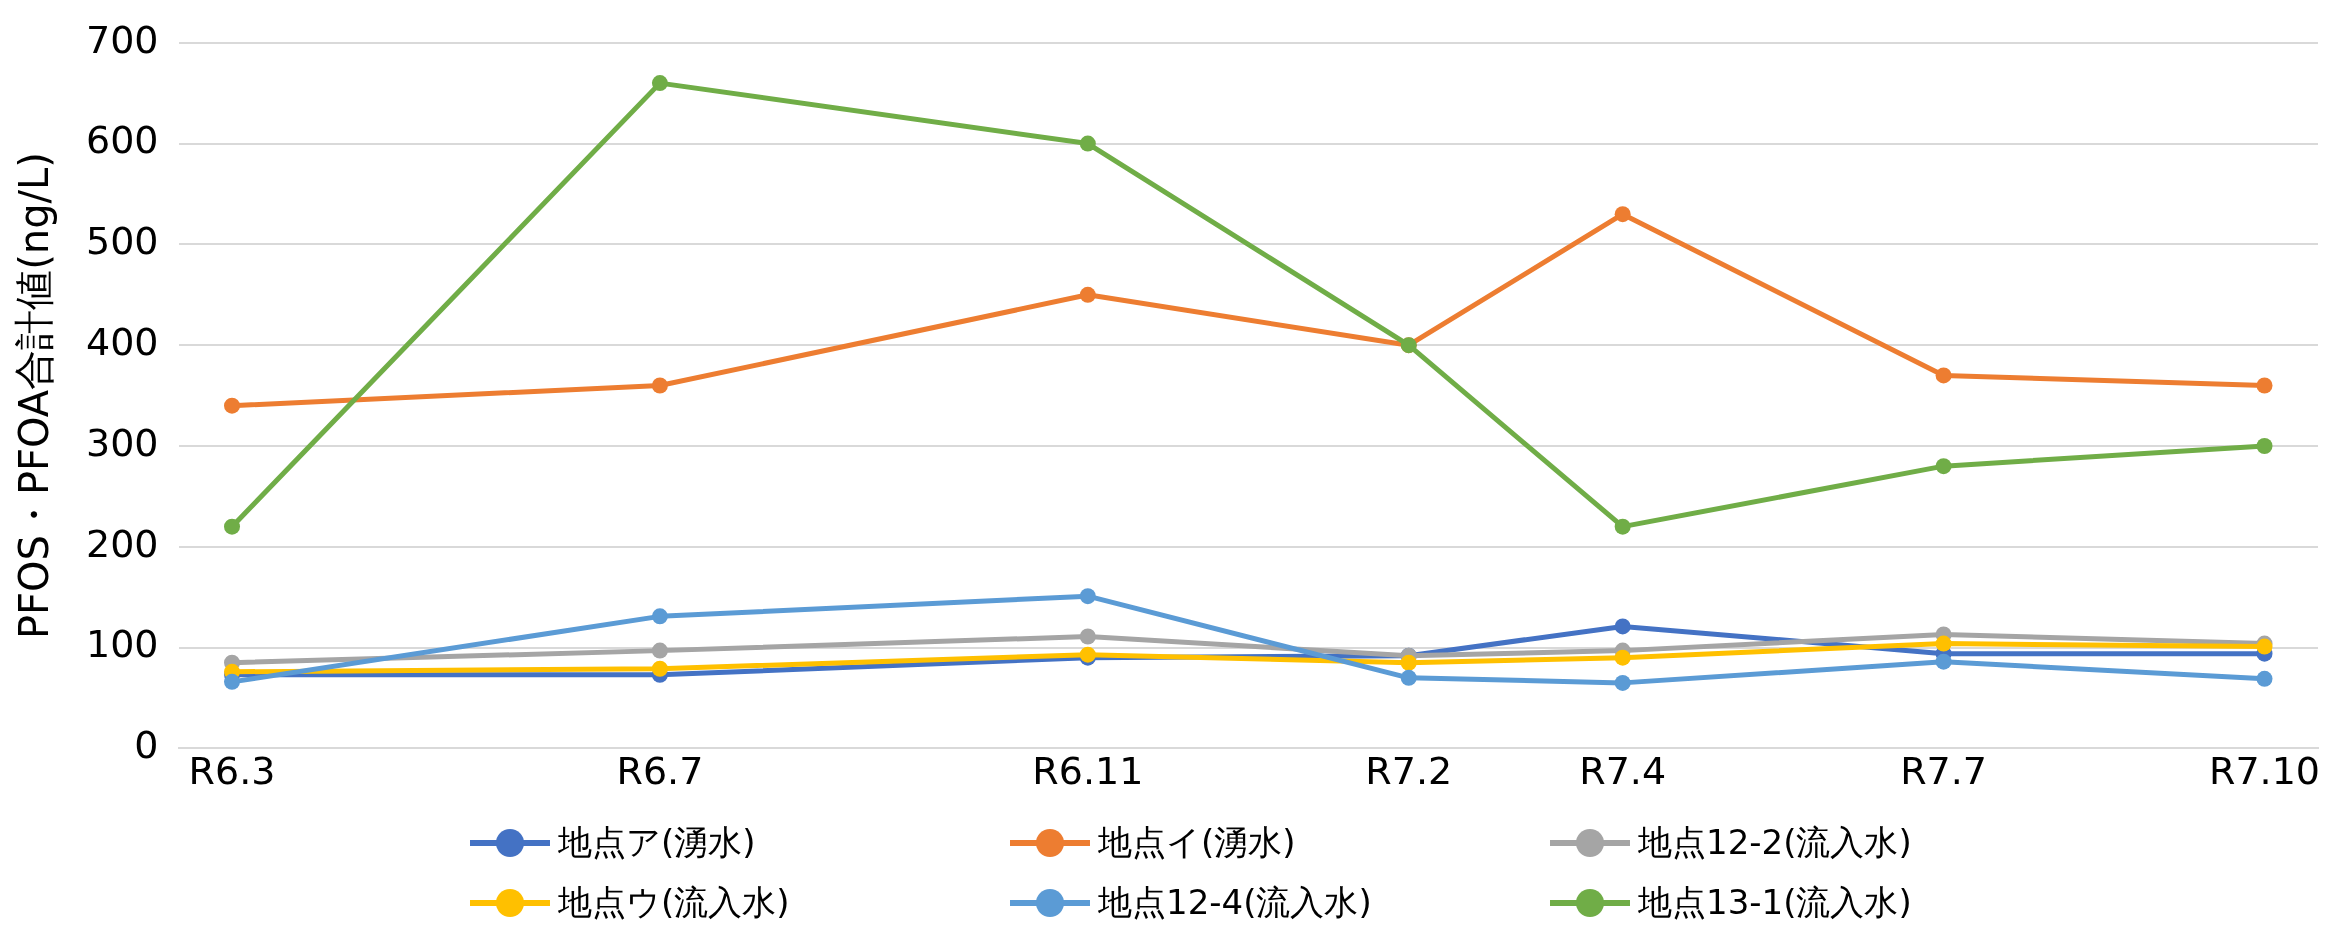 Image resolution: width=2346 pixels, height=939 pixels. I want to click on y-tick-label: 0, so click(146, 745).